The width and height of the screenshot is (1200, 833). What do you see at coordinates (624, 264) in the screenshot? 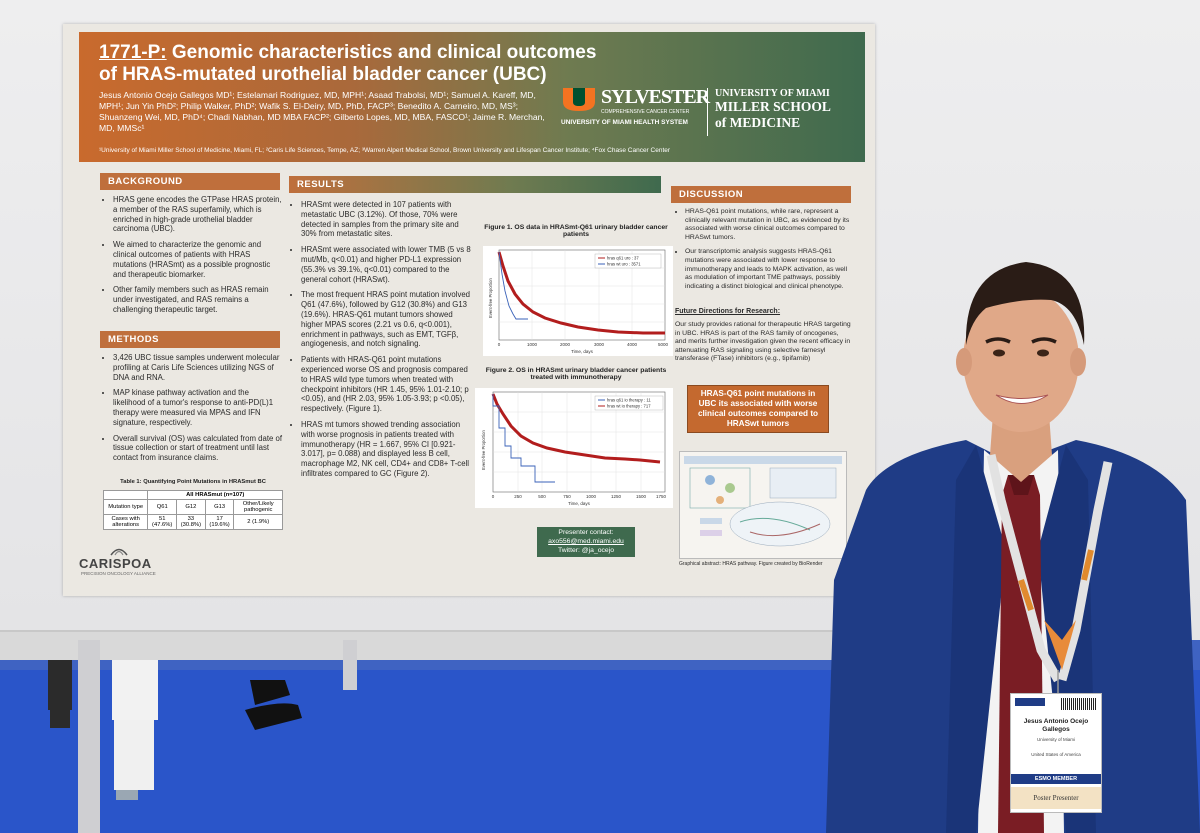
I see `fig1-legend-item: hras wt uro : 3571` at bounding box center [624, 264].